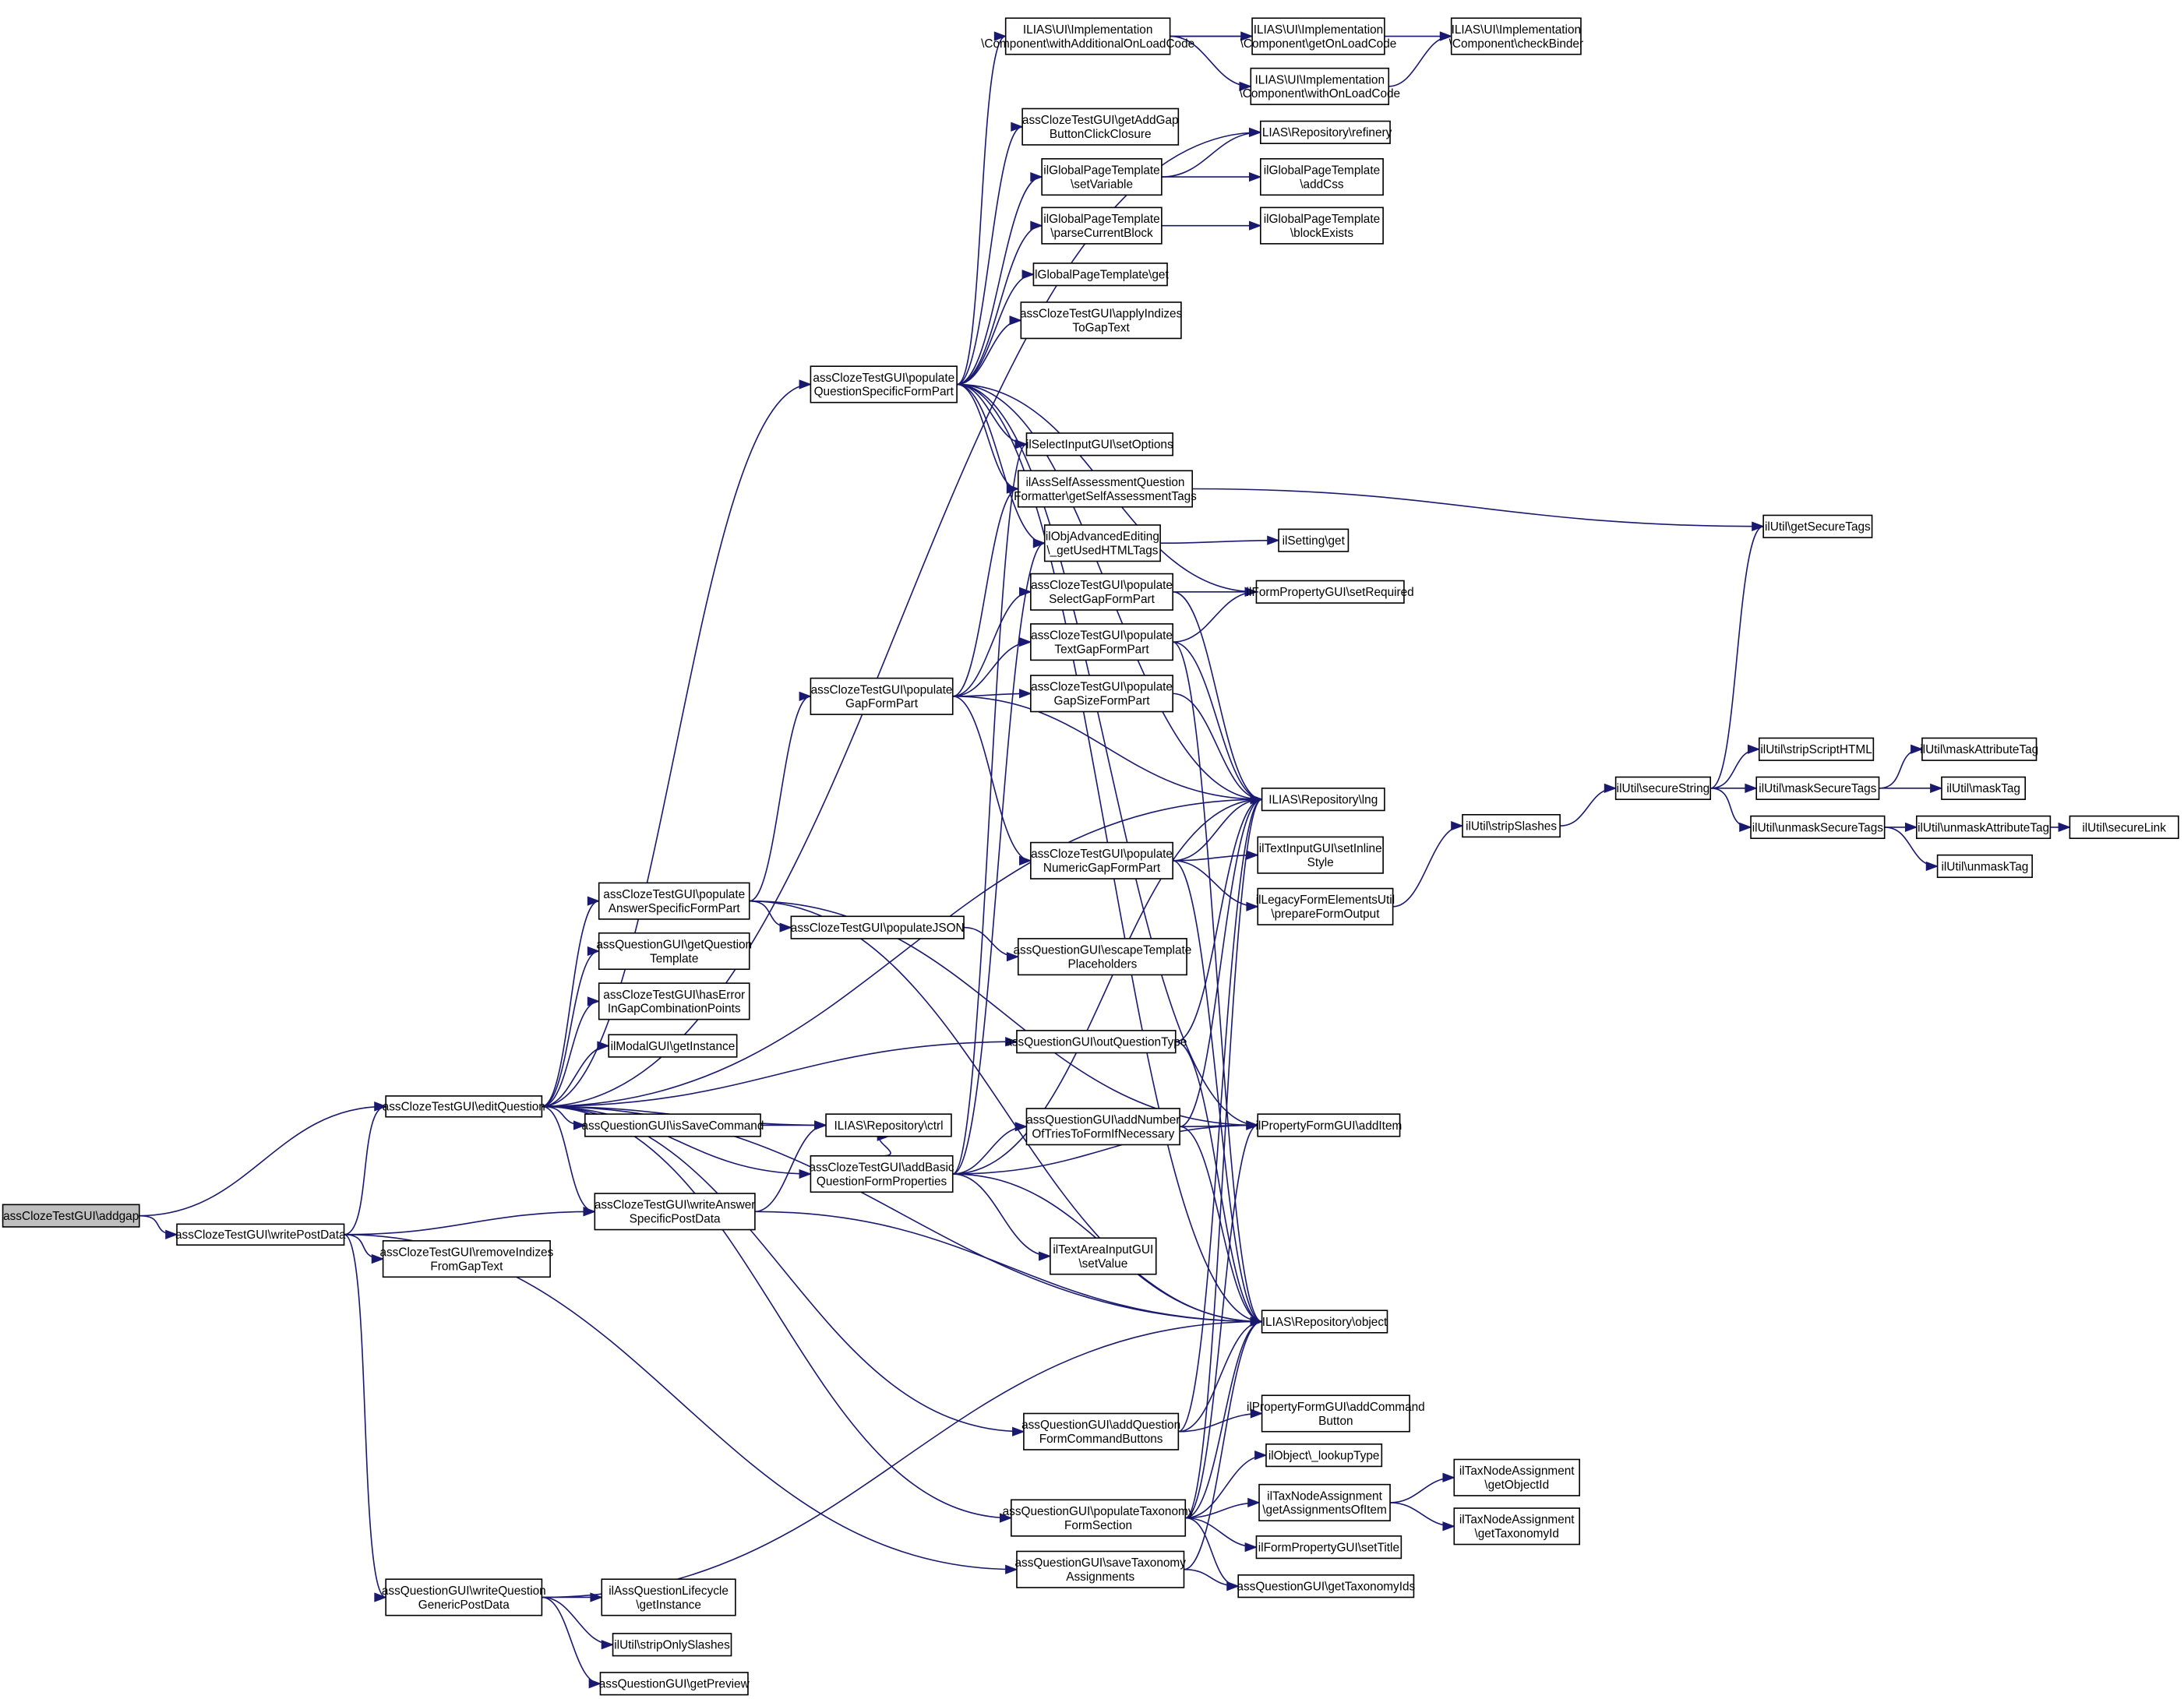 The height and width of the screenshot is (1699, 2184). Describe the element at coordinates (1818, 827) in the screenshot. I see `node-ilutil-unmasksecuretags: ilUtil\unmaskSecureTags` at that location.